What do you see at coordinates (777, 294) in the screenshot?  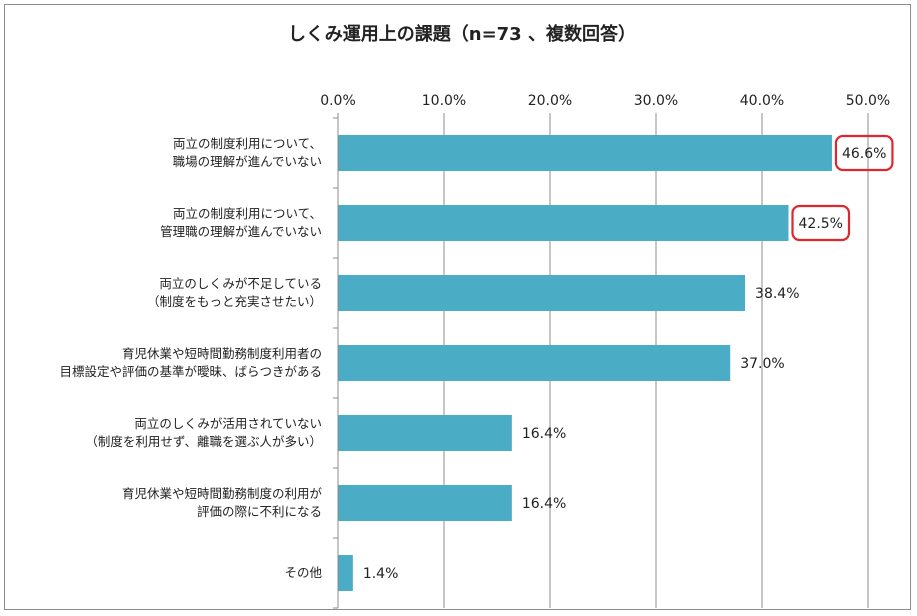 I see `value-label: 38.4%` at bounding box center [777, 294].